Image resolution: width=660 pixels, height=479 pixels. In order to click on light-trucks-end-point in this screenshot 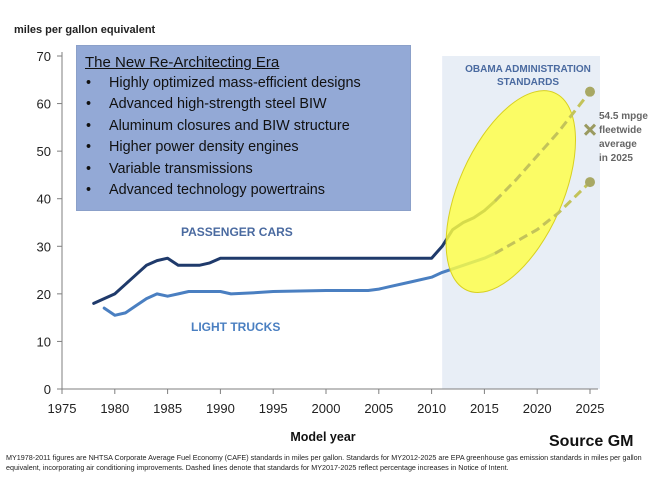, I will do `click(590, 182)`.